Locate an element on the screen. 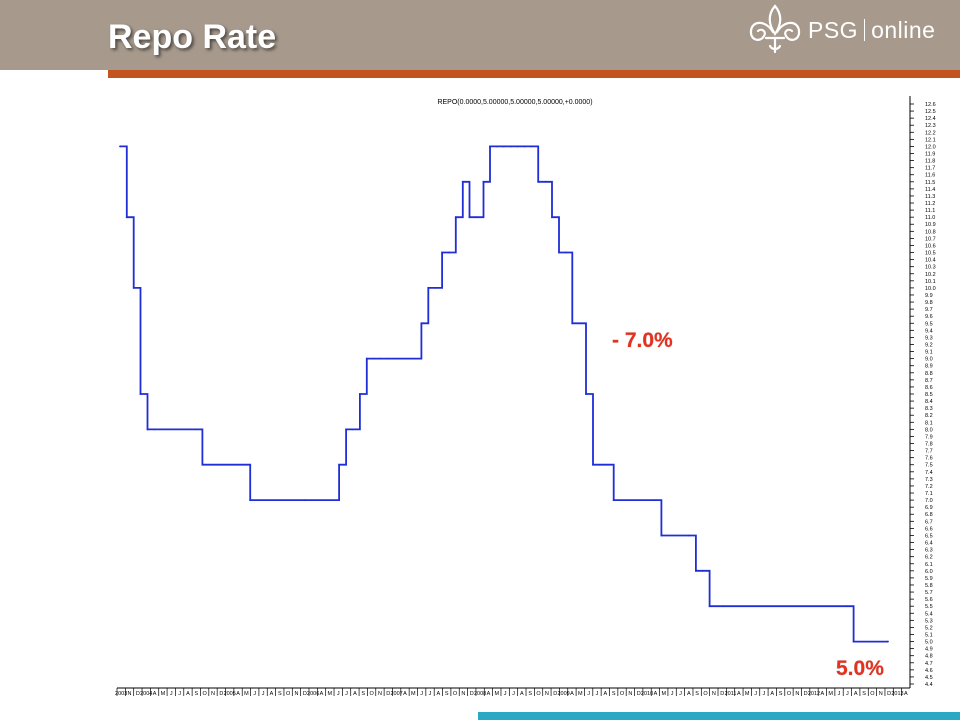 The width and height of the screenshot is (960, 720). y-tick-label: 10.5 is located at coordinates (930, 254).